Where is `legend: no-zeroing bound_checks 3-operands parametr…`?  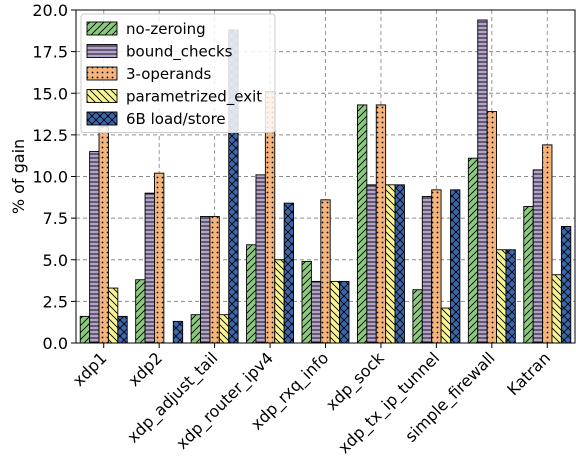 legend: no-zeroing bound_checks 3-operands parametr… is located at coordinates (178, 73).